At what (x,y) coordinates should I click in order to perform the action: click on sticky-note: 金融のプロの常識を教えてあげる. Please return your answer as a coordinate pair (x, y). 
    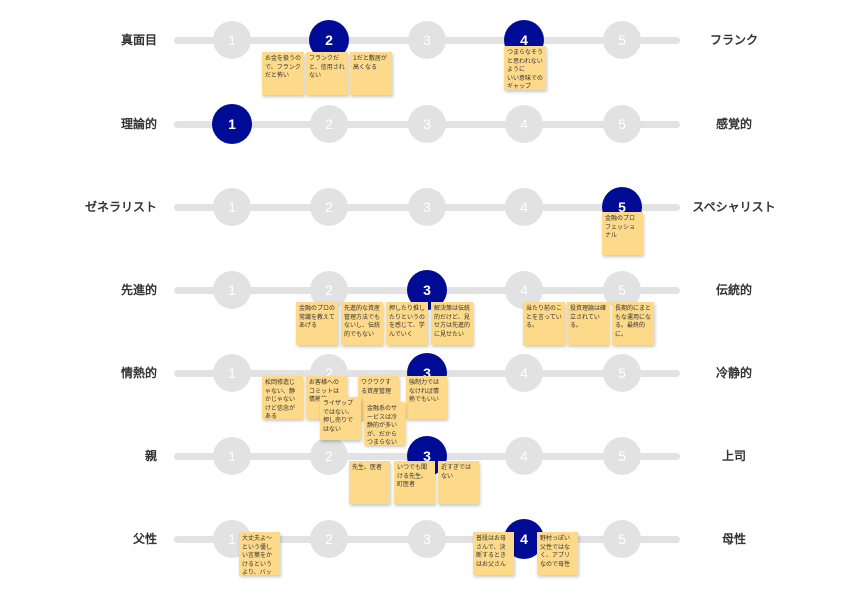
    Looking at the image, I should click on (317, 323).